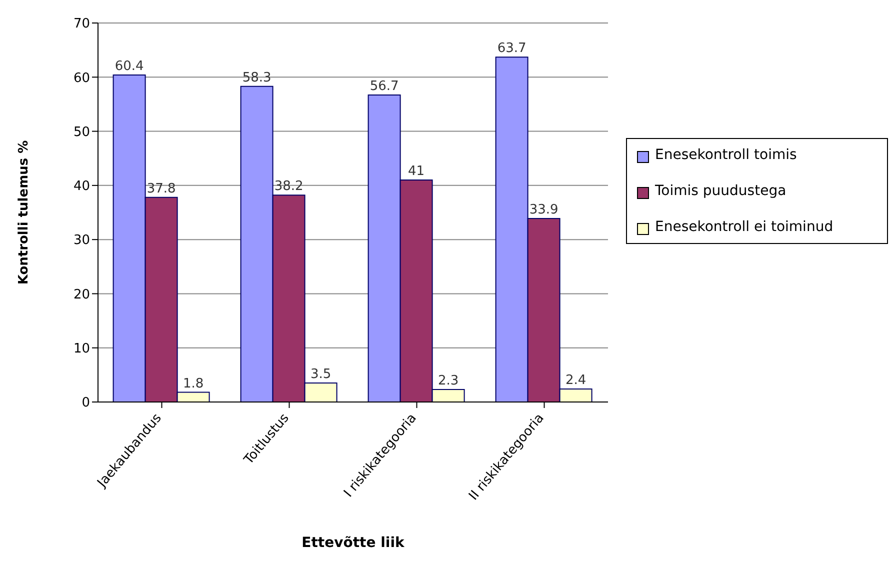  Describe the element at coordinates (86, 403) in the screenshot. I see `y-tick-label: 0` at that location.